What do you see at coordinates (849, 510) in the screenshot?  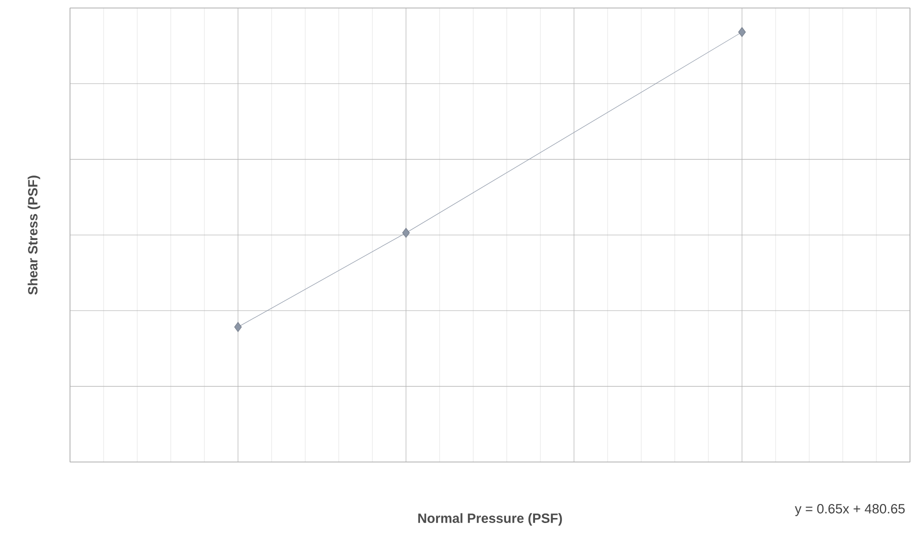 I see `text: y = 0.65x + 480.65` at bounding box center [849, 510].